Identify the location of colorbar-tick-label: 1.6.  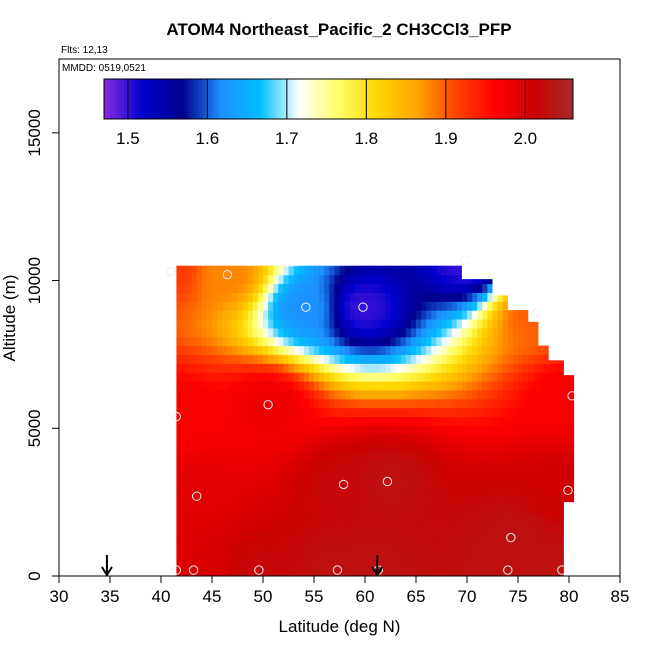
(208, 138).